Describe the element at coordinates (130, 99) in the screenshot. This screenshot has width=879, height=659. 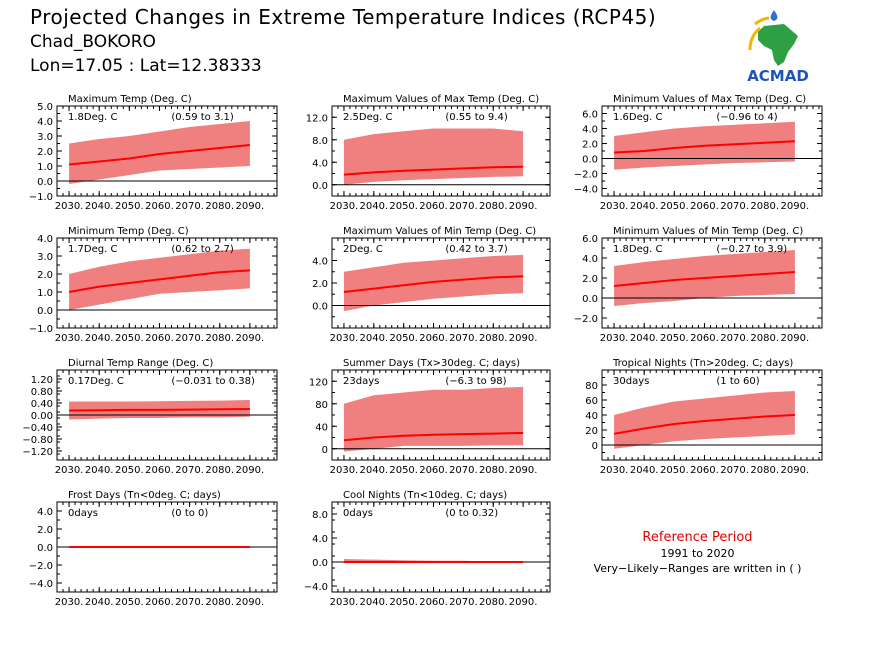
I see `chart-title: Maximum Temp (Deg. C)` at that location.